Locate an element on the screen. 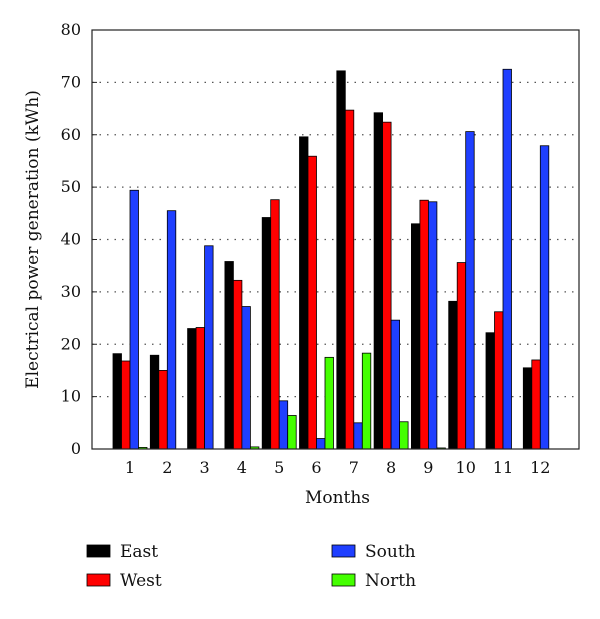 The width and height of the screenshot is (600, 619). legend: East West South North is located at coordinates (251, 566).